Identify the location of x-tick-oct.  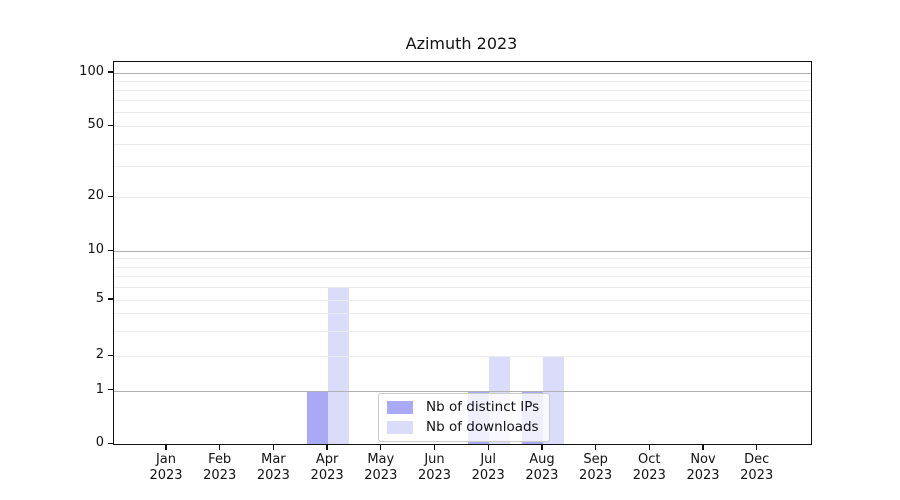
(649, 447).